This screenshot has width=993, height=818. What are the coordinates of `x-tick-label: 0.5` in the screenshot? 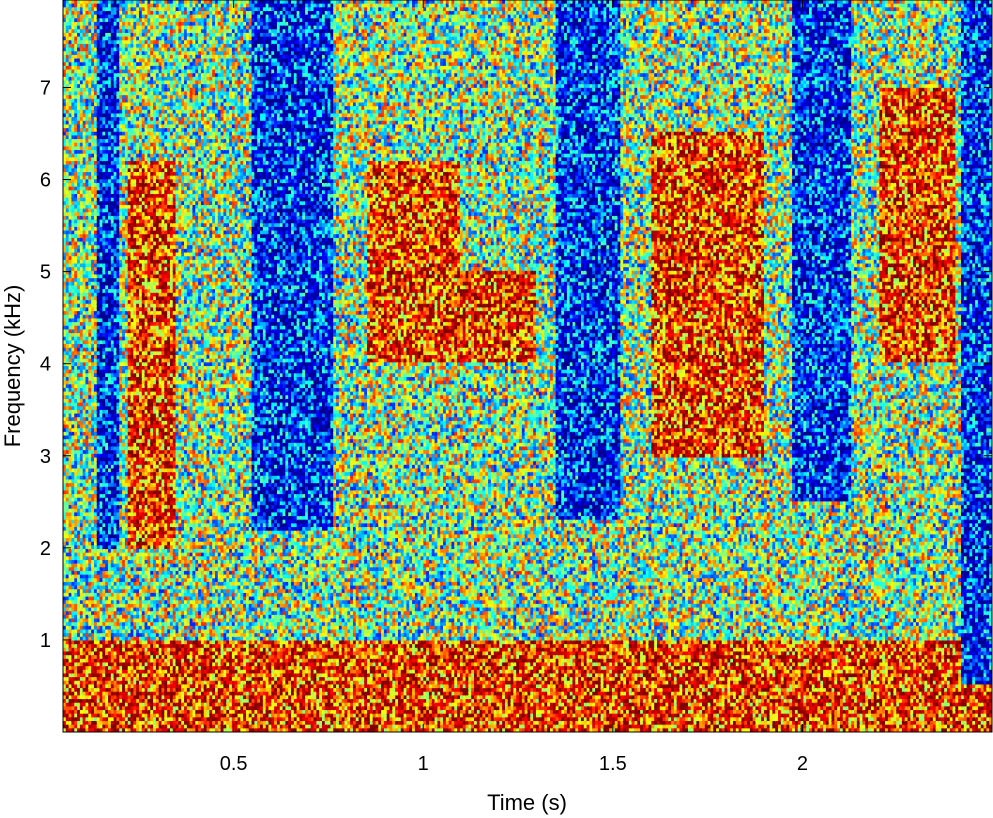 It's located at (234, 764).